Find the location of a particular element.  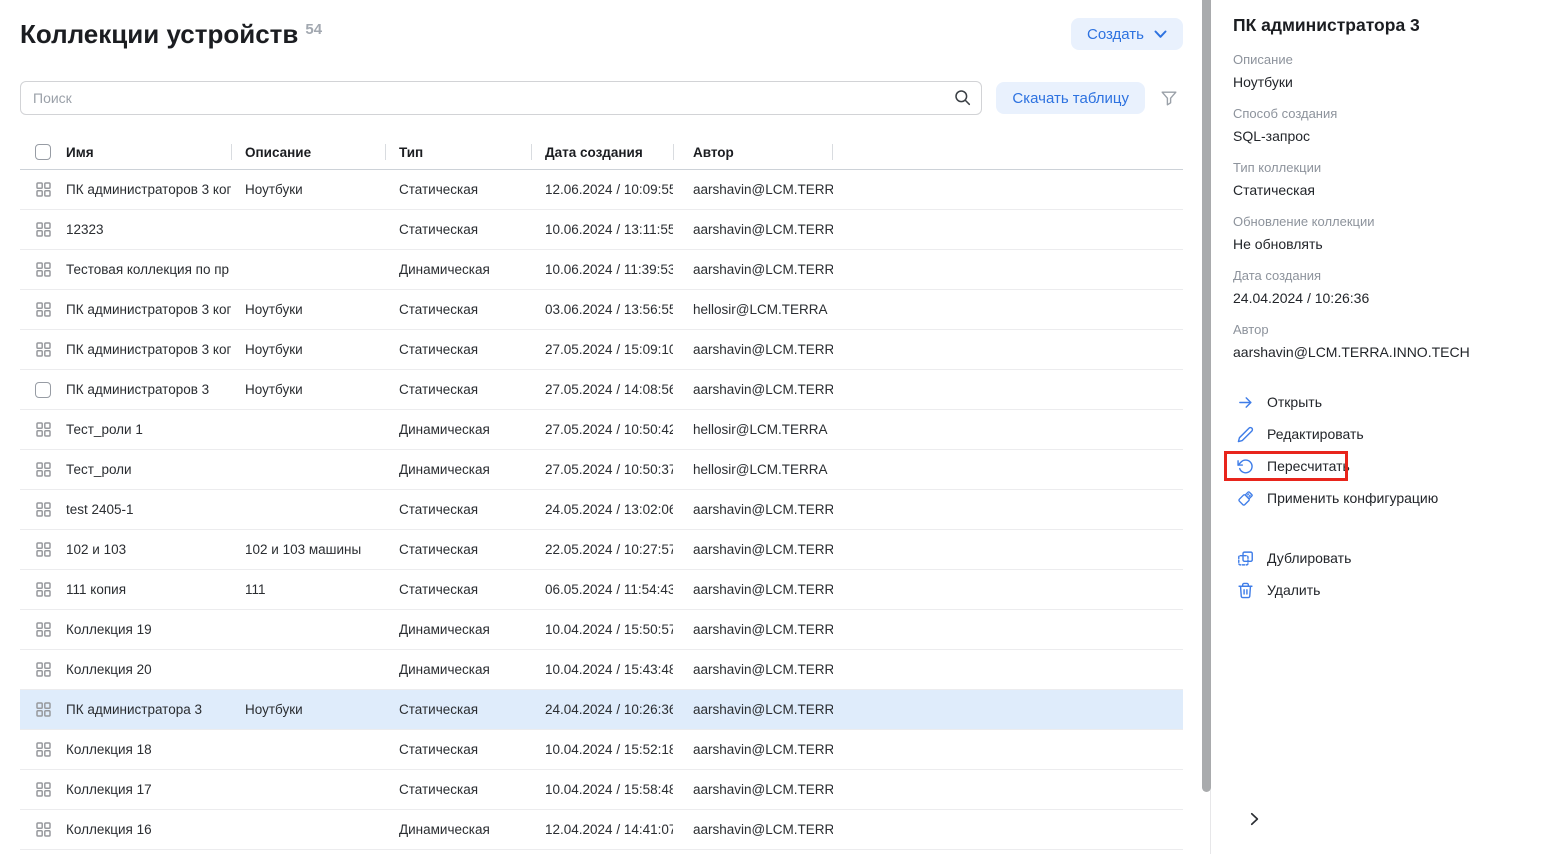

column-header-type: Тип is located at coordinates (458, 152).